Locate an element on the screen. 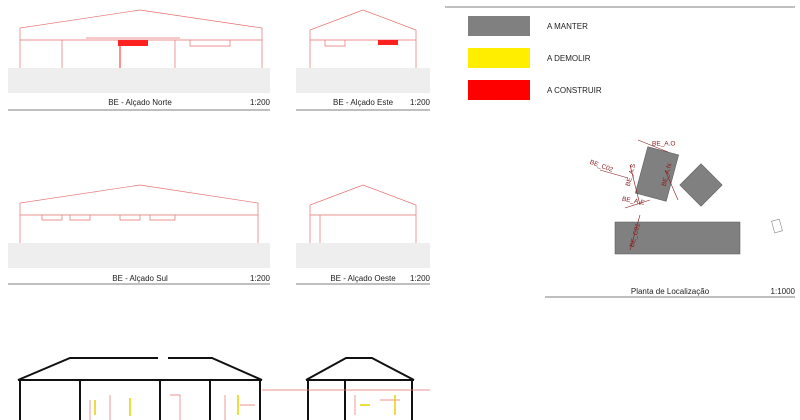 The width and height of the screenshot is (800, 420). section-label: BE_C02 is located at coordinates (602, 166).